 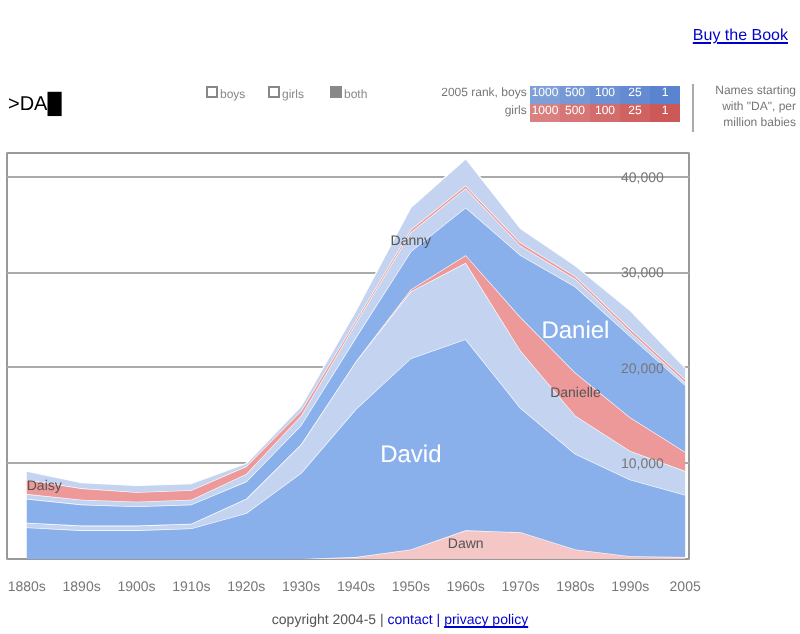 I want to click on text: >DA█, so click(x=35, y=106).